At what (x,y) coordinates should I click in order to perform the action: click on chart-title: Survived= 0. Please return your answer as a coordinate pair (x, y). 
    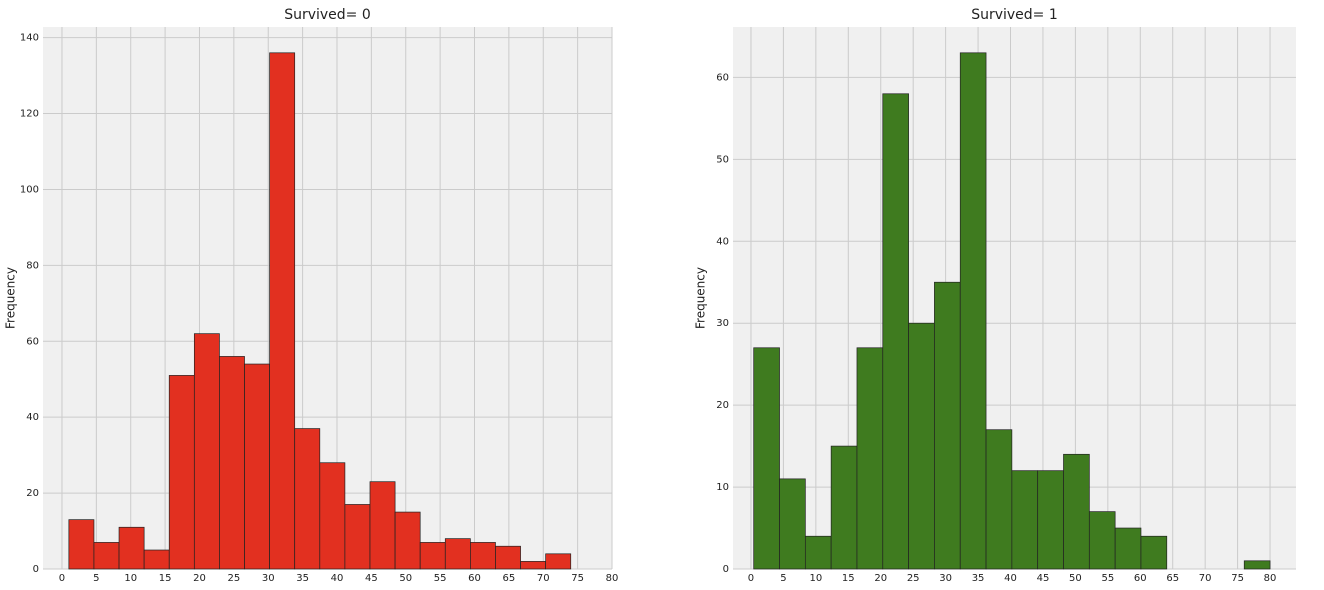
    Looking at the image, I should click on (327, 15).